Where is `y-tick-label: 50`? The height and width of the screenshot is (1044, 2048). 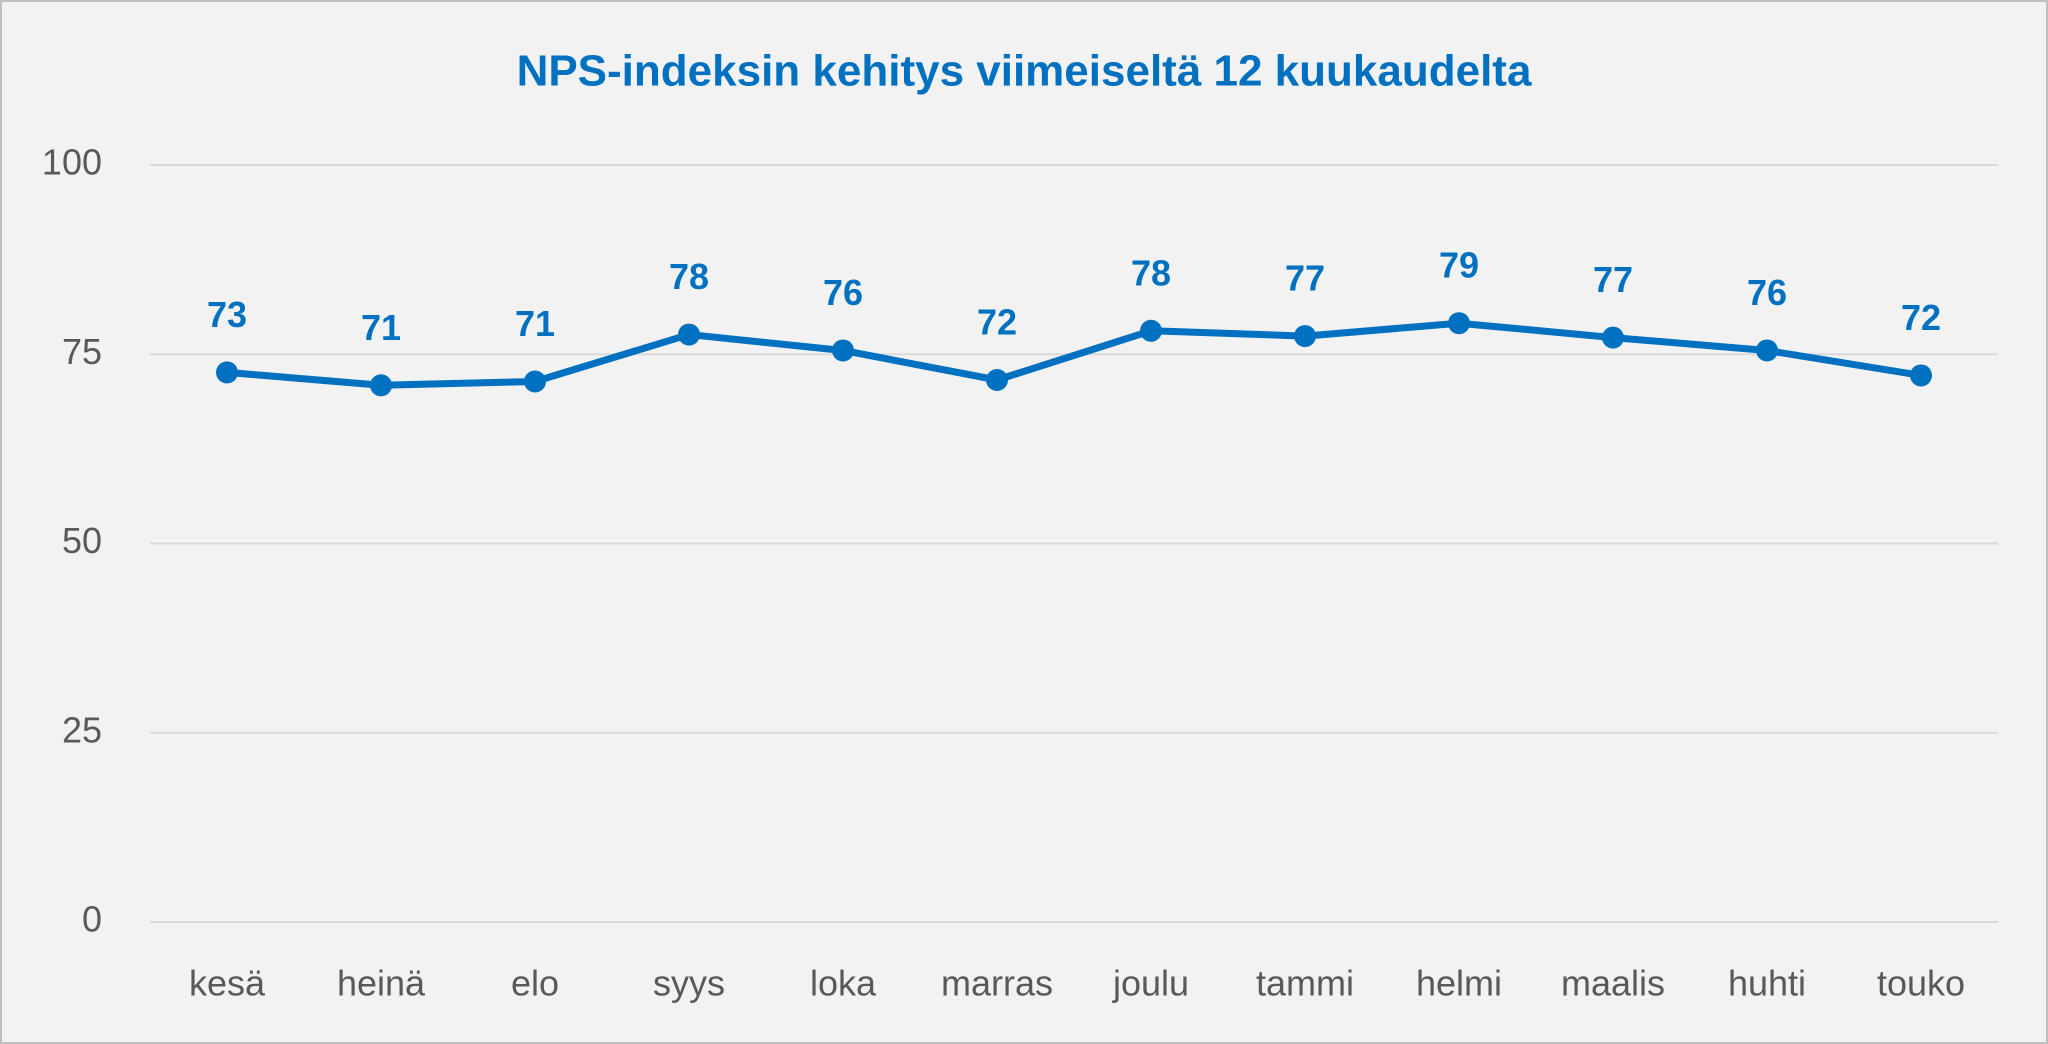
y-tick-label: 50 is located at coordinates (82, 540).